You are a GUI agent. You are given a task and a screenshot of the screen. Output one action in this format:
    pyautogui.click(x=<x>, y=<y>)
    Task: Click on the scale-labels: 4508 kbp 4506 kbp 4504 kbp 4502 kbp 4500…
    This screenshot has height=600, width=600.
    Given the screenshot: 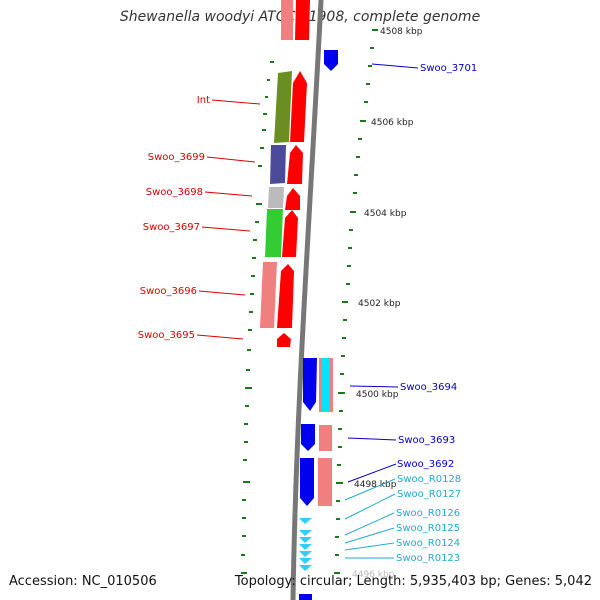 What is the action you would take?
    pyautogui.click(x=387, y=303)
    